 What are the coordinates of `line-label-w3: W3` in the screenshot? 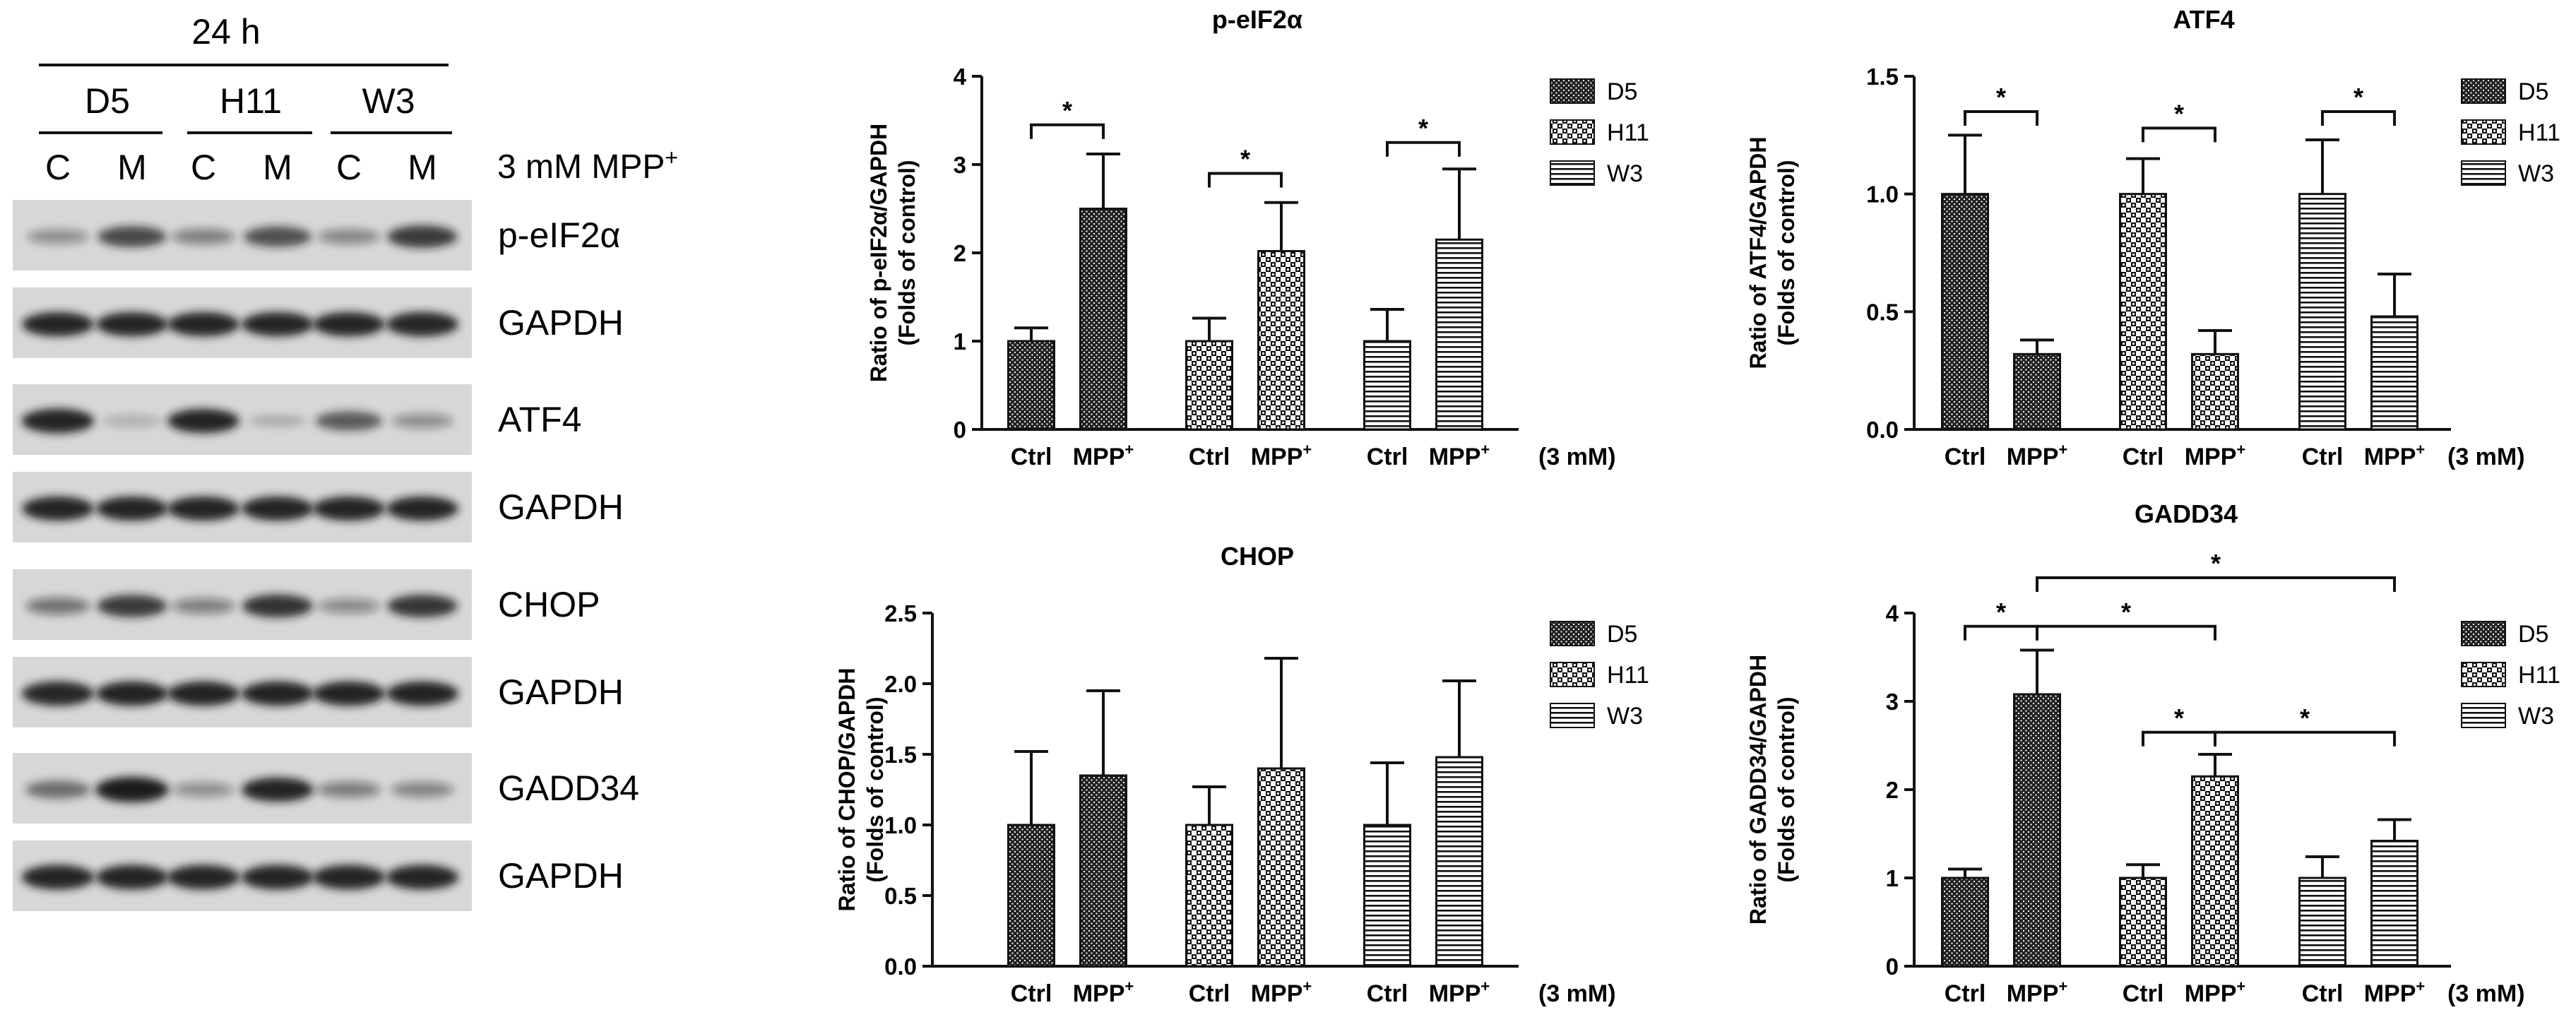 It's located at (388, 101).